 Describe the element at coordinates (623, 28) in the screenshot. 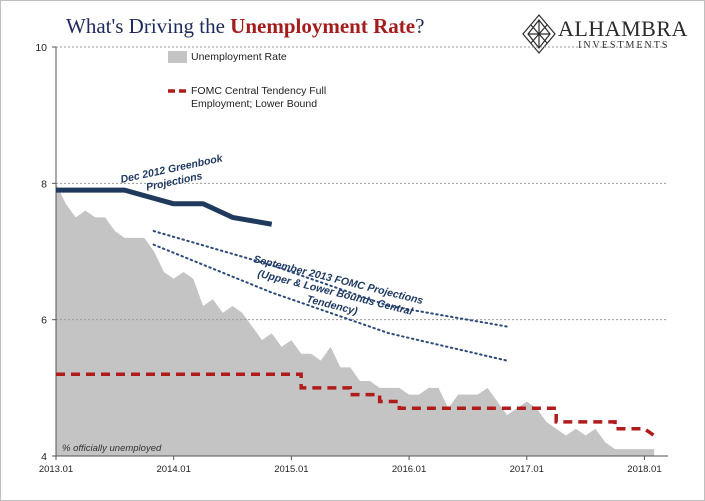

I see `logo-name: ALHAMBRA` at that location.